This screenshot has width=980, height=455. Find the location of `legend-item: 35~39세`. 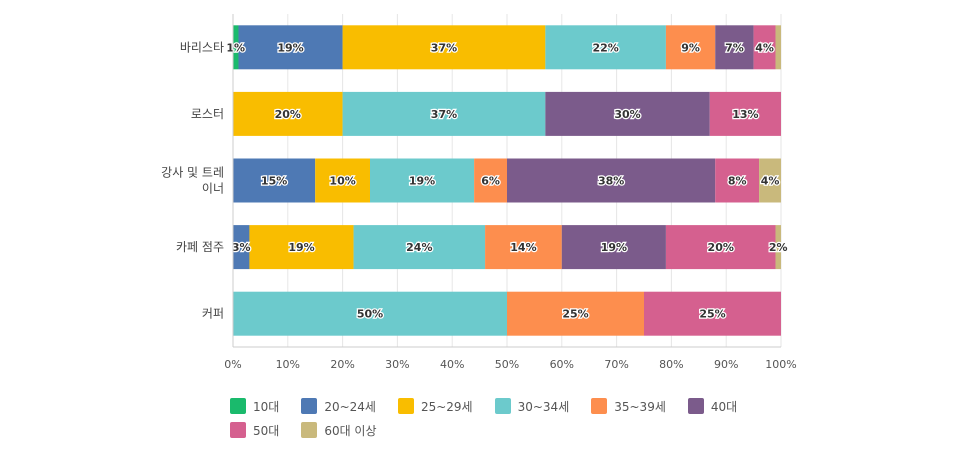

legend-item: 35~39세 is located at coordinates (628, 406).